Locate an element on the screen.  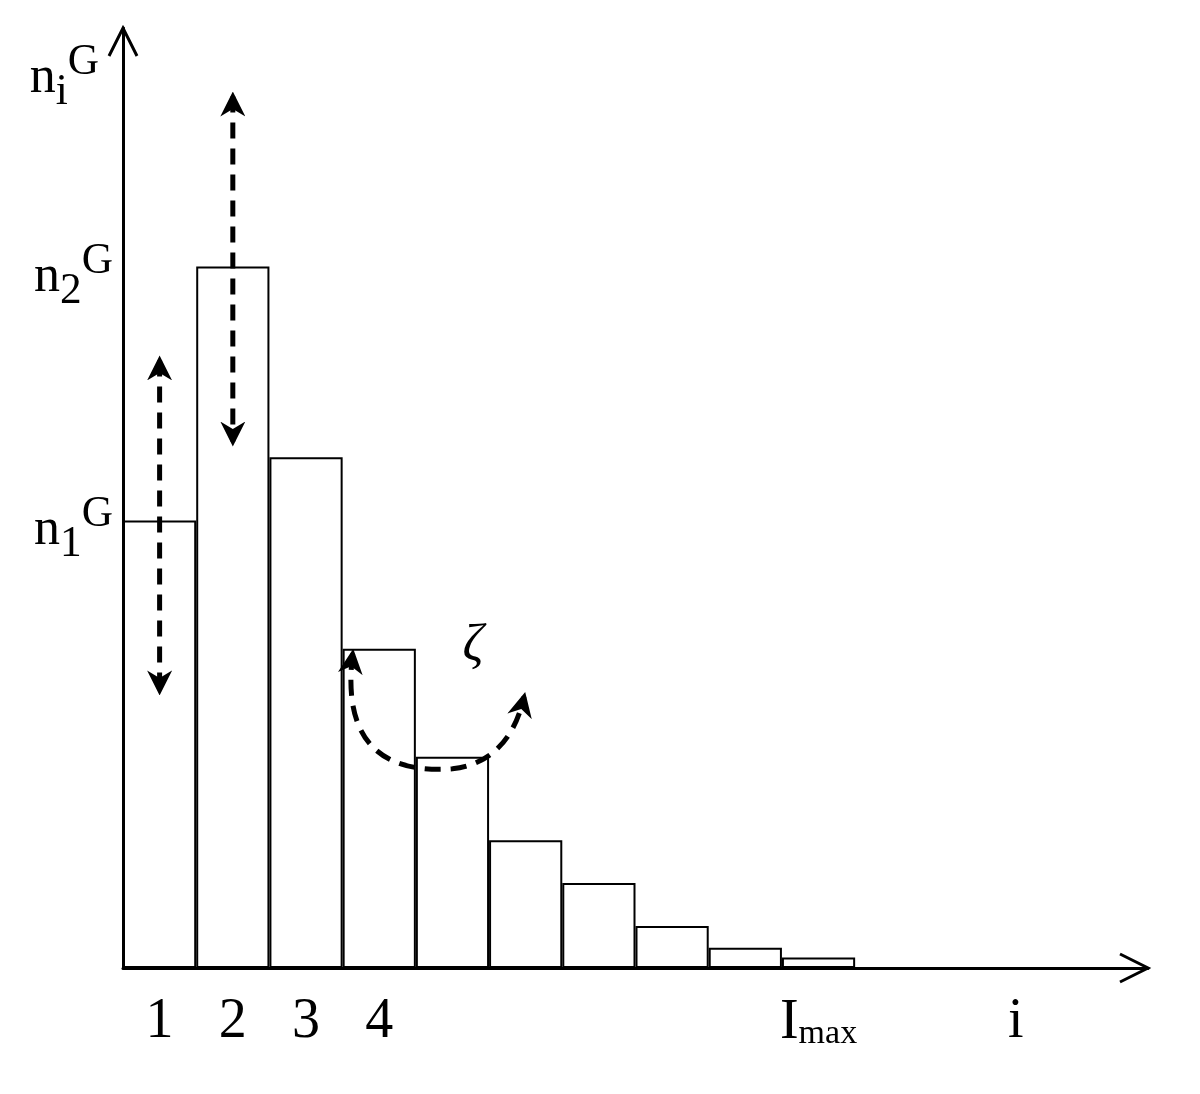
x-tick-label: Imax is located at coordinates (818, 1019).